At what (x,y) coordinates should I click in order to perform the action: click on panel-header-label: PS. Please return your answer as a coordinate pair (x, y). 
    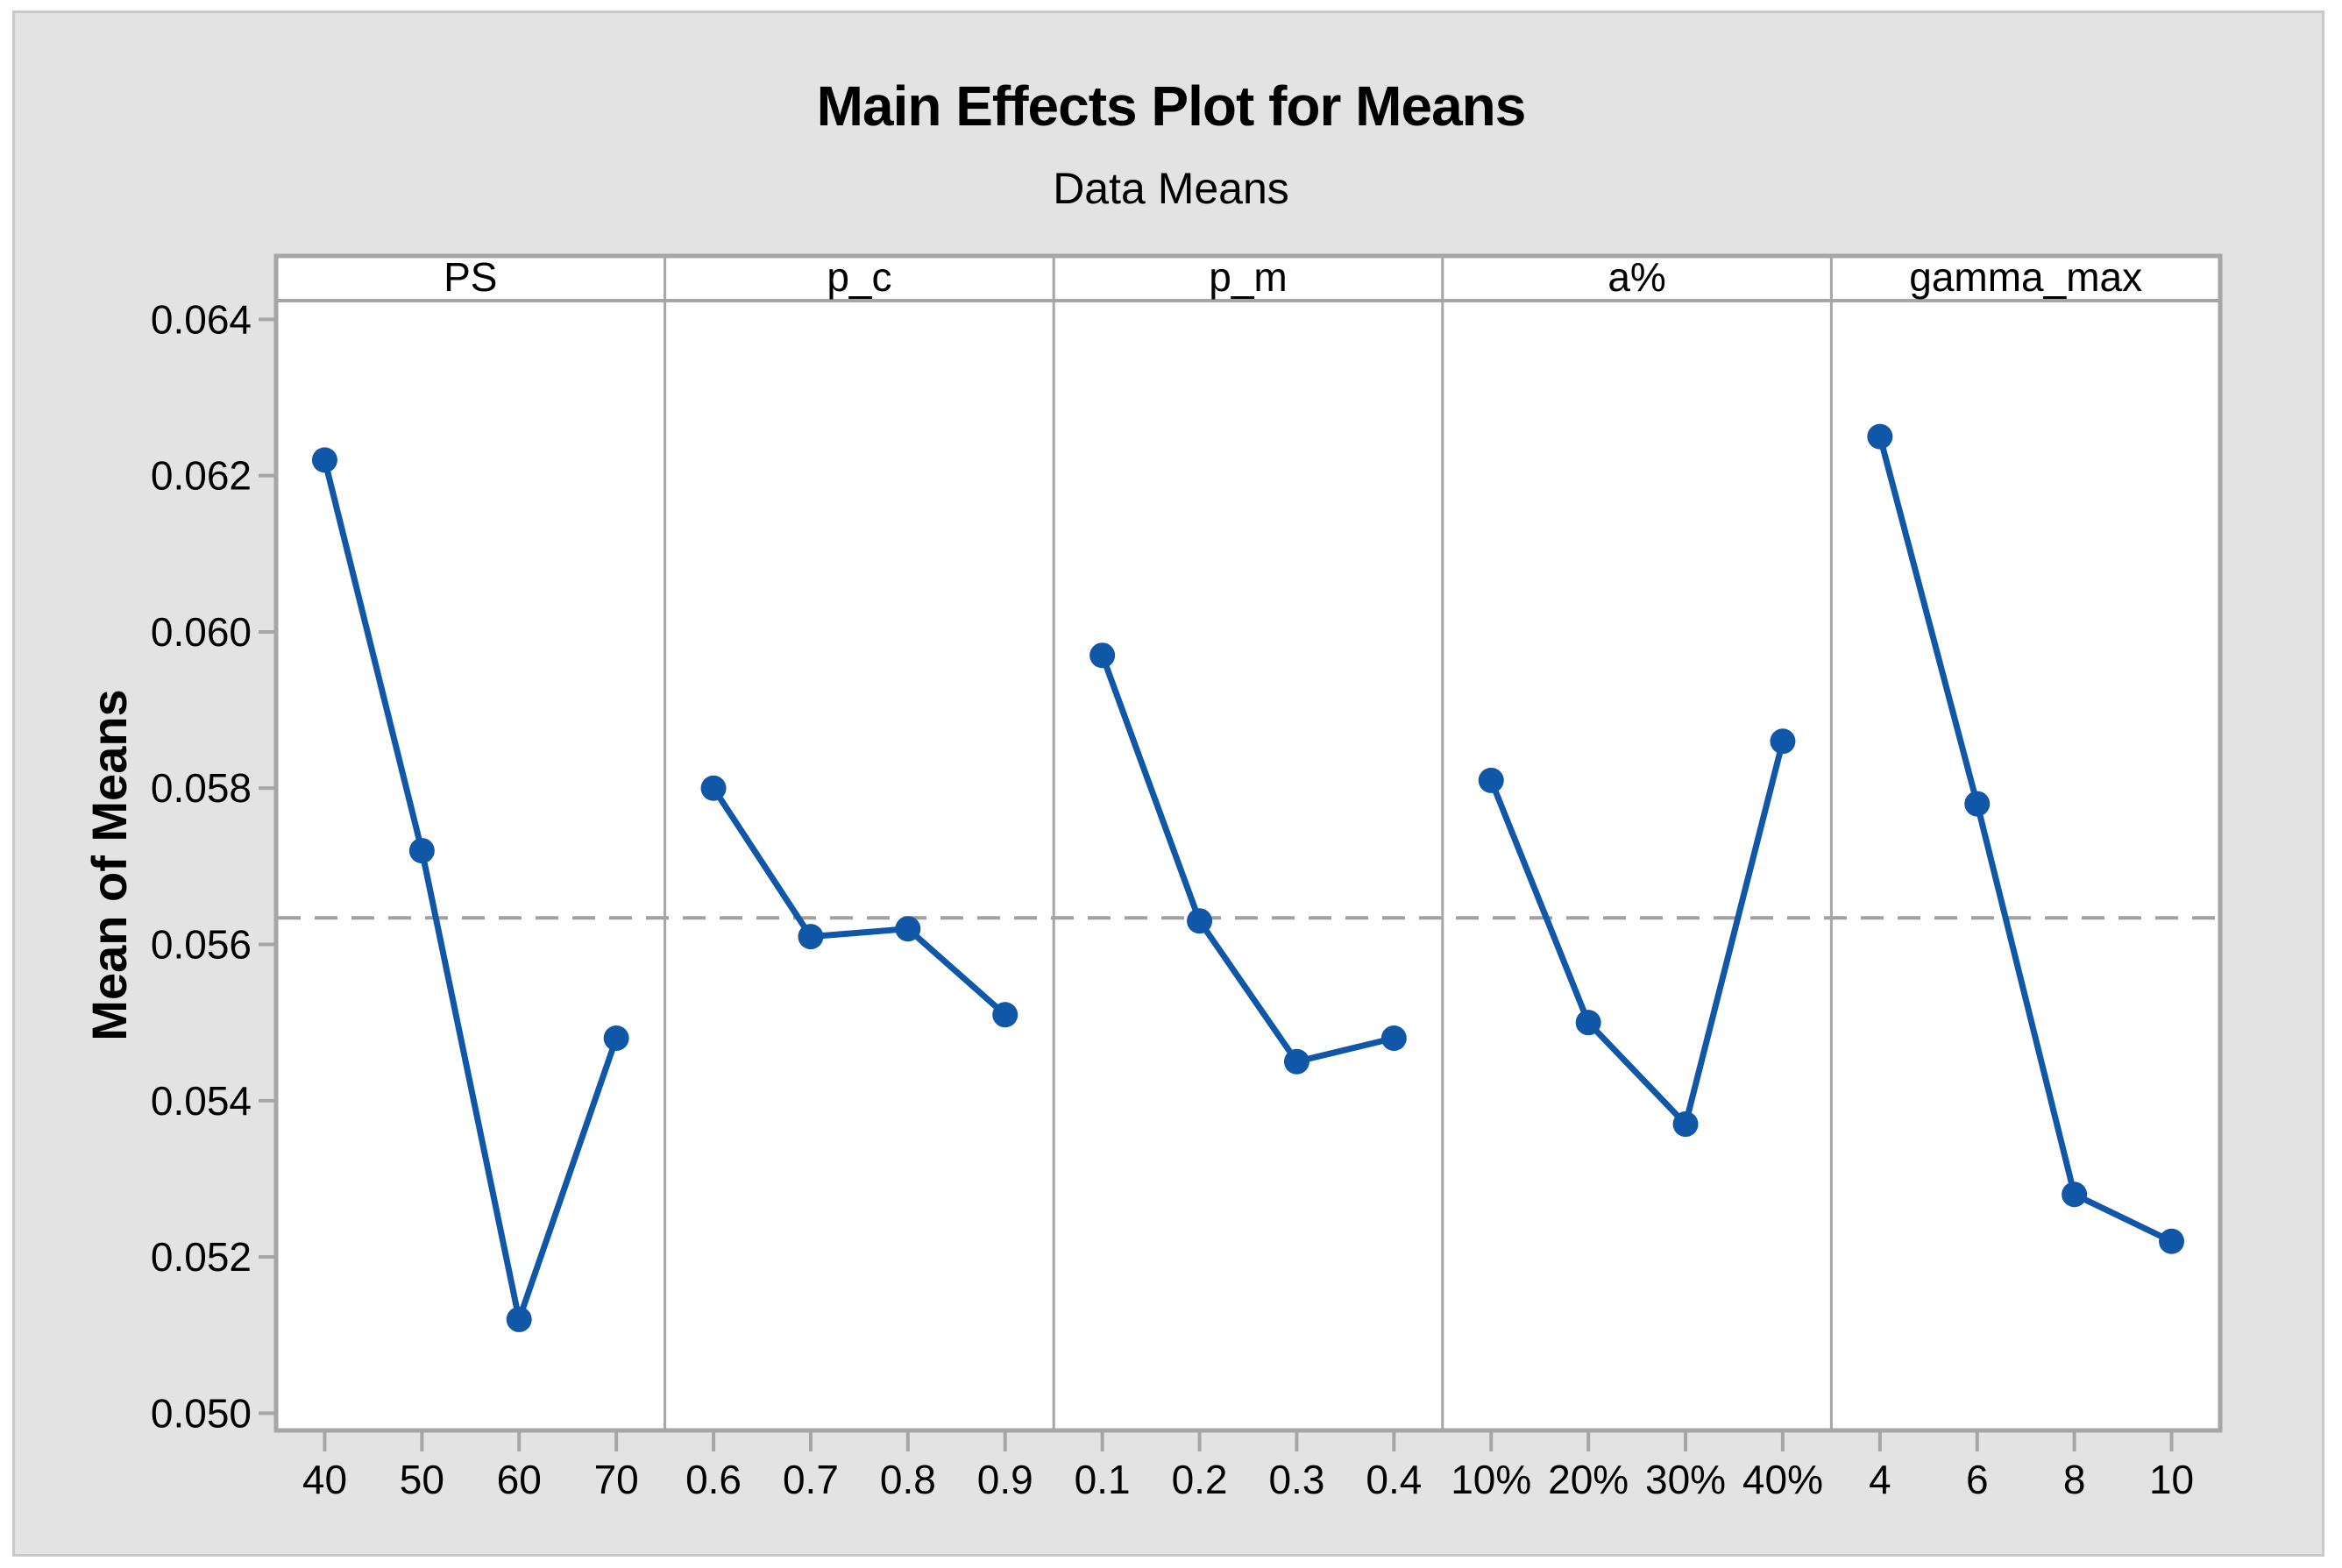
    Looking at the image, I should click on (470, 277).